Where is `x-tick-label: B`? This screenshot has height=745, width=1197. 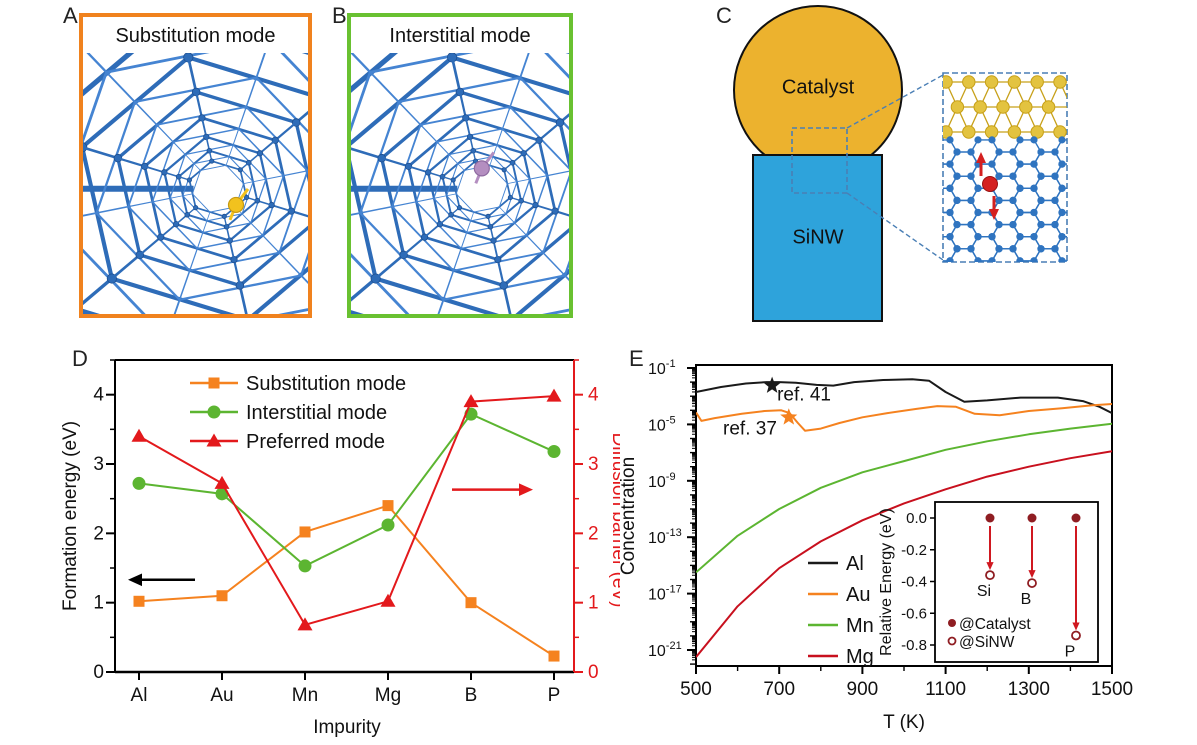
x-tick-label: B is located at coordinates (471, 695).